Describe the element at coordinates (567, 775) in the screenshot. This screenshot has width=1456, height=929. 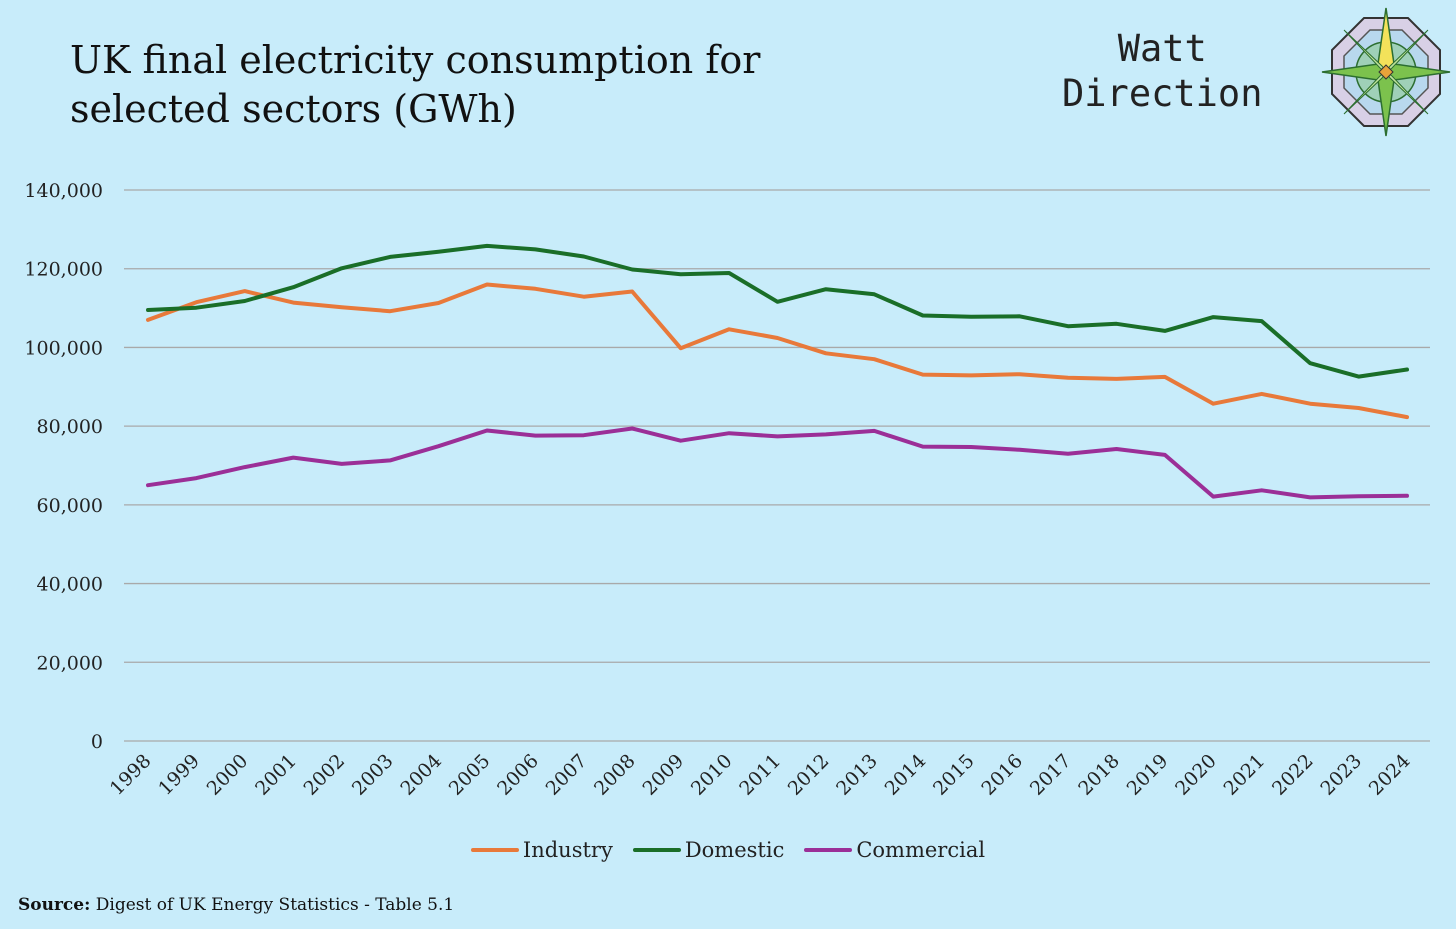
I see `x-tick-label-2007: 2007` at that location.